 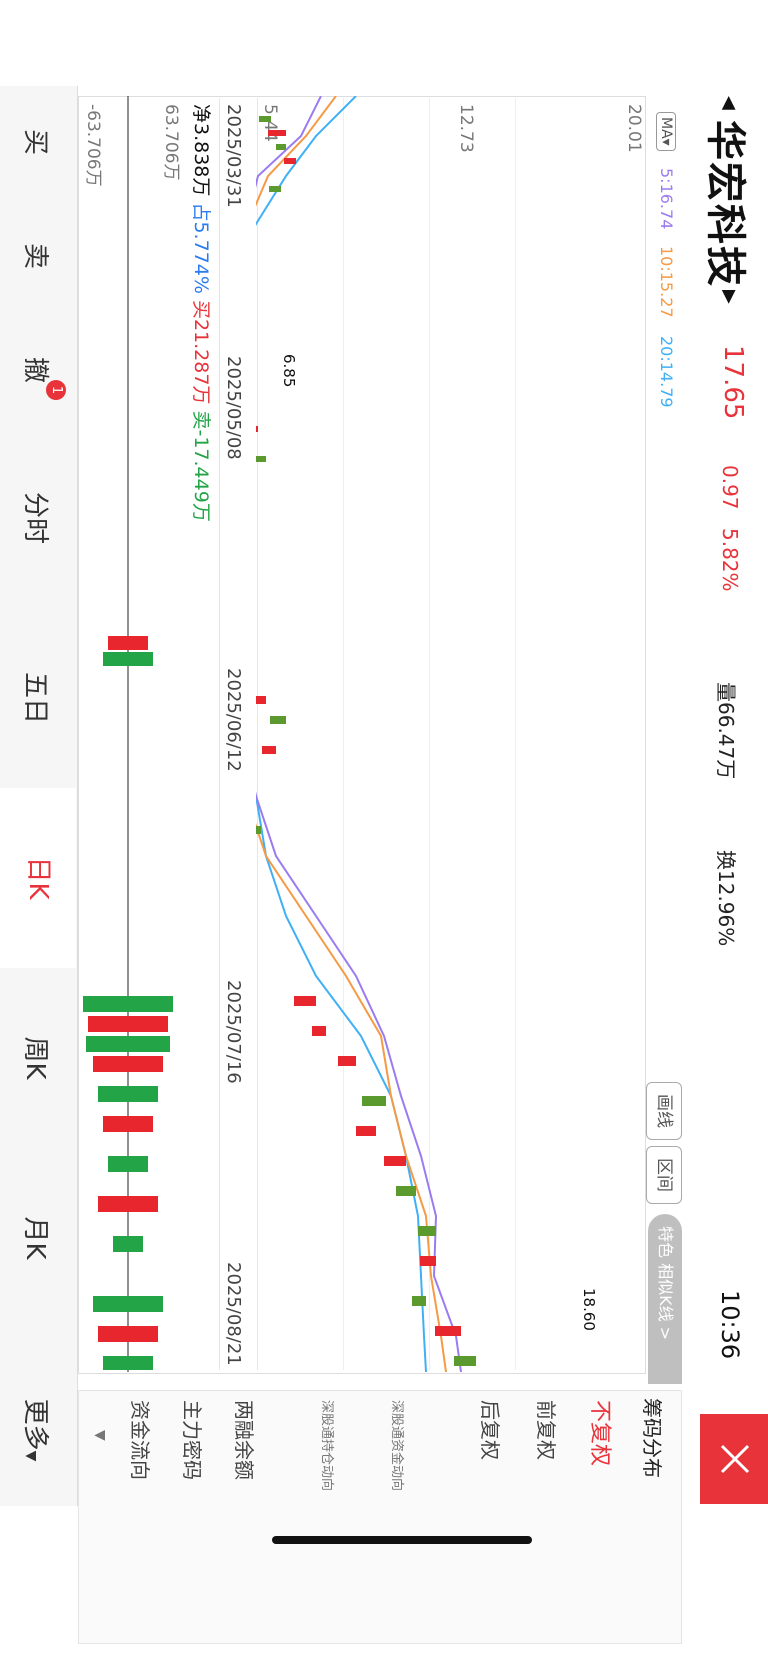 What do you see at coordinates (219, 734) in the screenshot?
I see `grid-line` at bounding box center [219, 734].